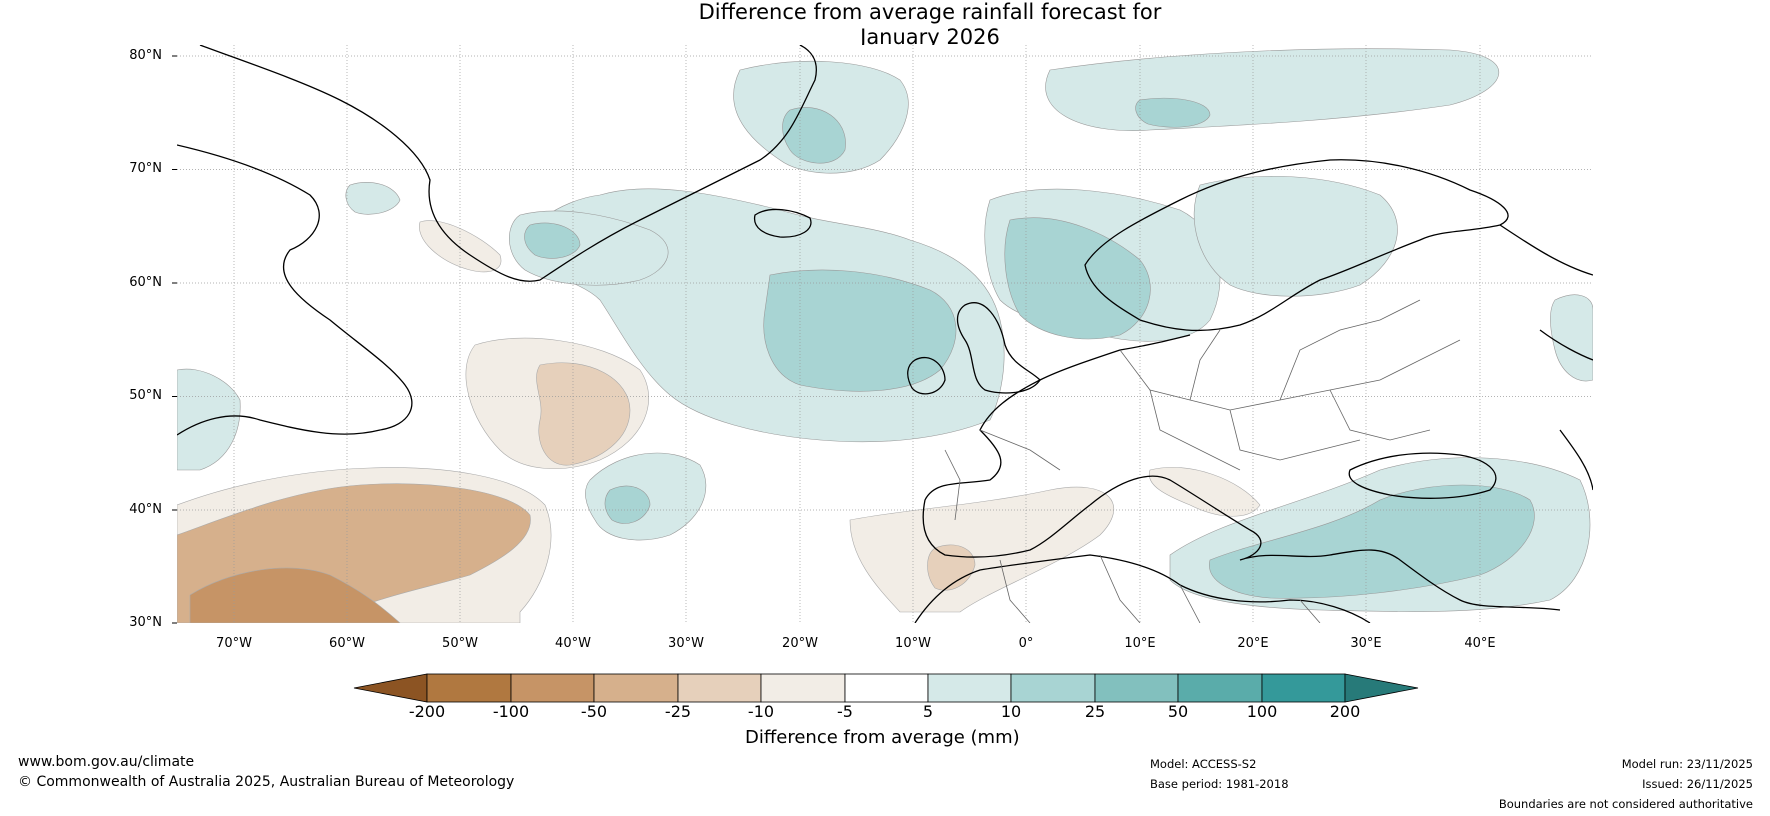 This screenshot has width=1770, height=816. Describe the element at coordinates (782, 223) in the screenshot. I see `coastline-iceland` at that location.